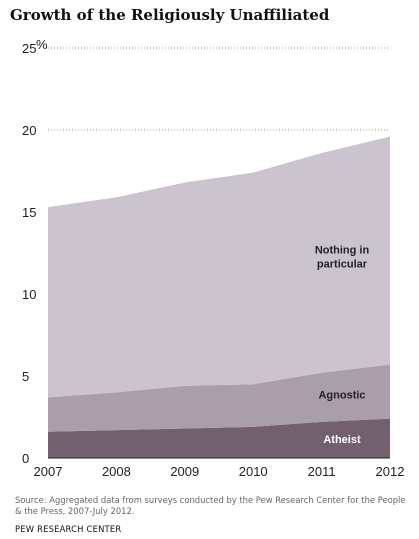 This screenshot has width=419, height=539. I want to click on org-credit: PEW RESEARCH CENTER, so click(68, 529).